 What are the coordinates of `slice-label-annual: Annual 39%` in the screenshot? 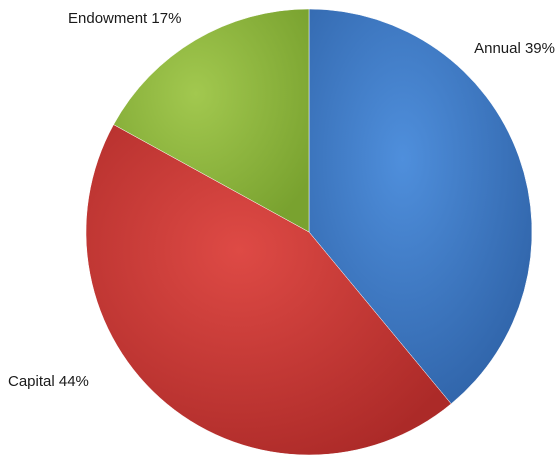 It's located at (514, 48).